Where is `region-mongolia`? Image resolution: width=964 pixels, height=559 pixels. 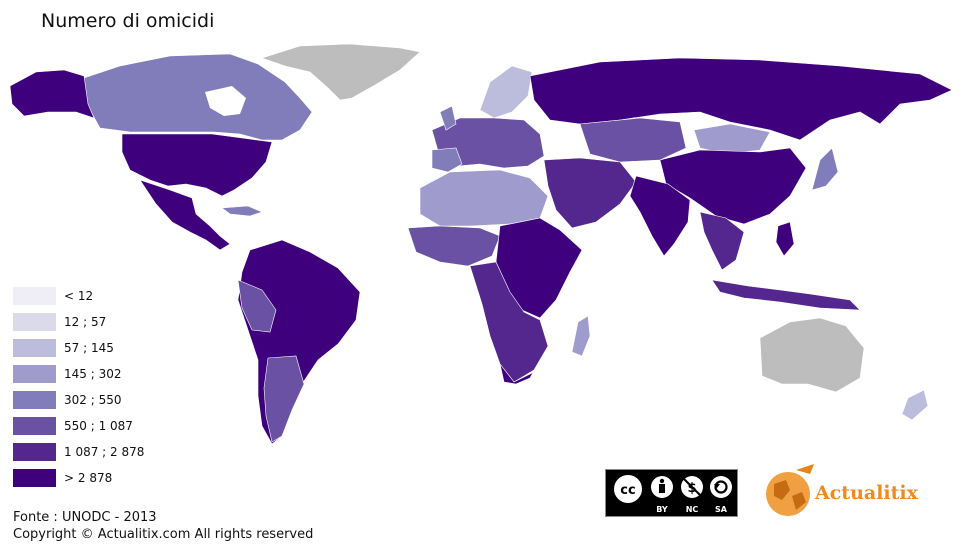 region-mongolia is located at coordinates (732, 139).